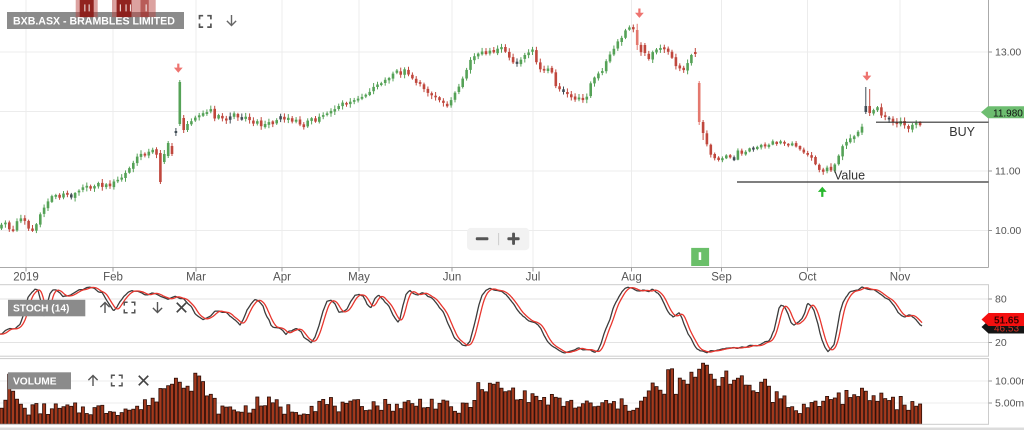 The width and height of the screenshot is (1024, 435). What do you see at coordinates (1006, 321) in the screenshot?
I see `svg-text: 51.65` at bounding box center [1006, 321].